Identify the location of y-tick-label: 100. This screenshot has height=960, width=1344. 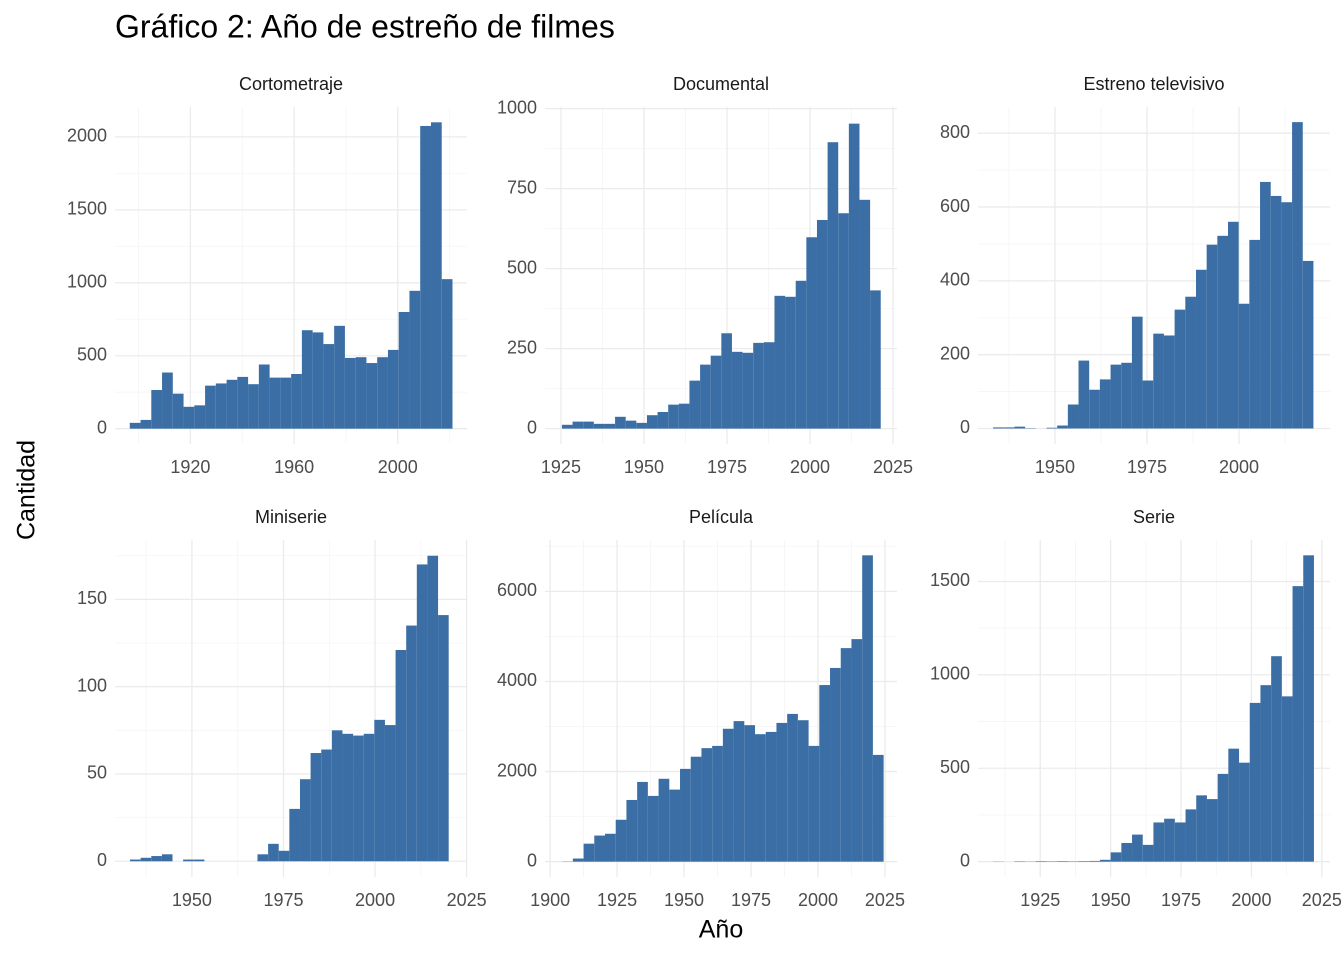
(92, 685).